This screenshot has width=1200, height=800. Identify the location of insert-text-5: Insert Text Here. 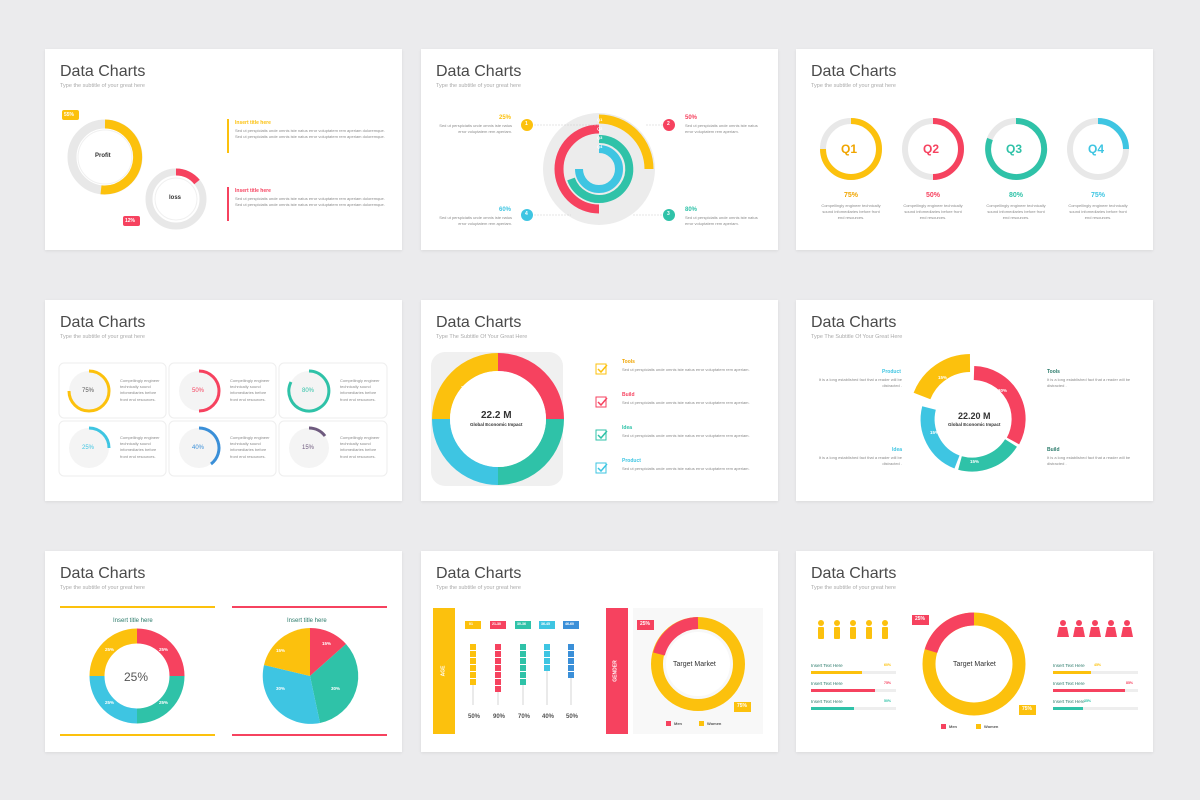
(1069, 683).